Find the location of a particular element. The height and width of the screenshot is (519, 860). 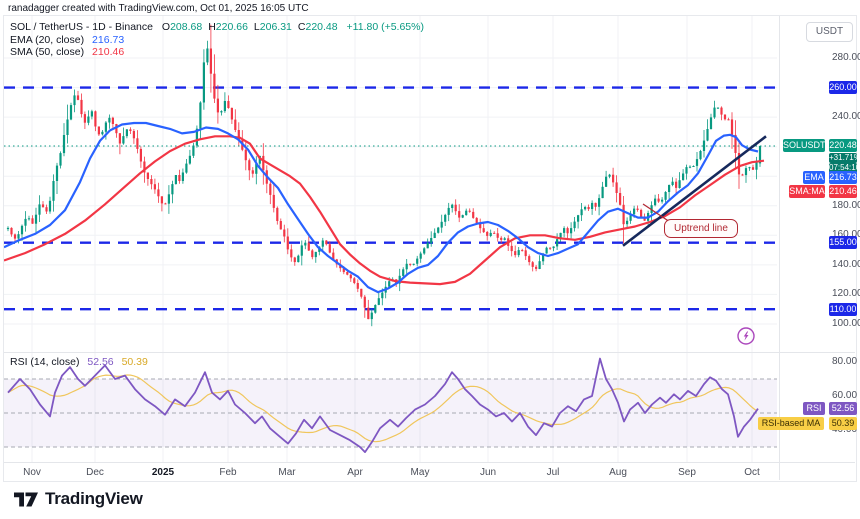

time-axis-label: Feb is located at coordinates (228, 472).